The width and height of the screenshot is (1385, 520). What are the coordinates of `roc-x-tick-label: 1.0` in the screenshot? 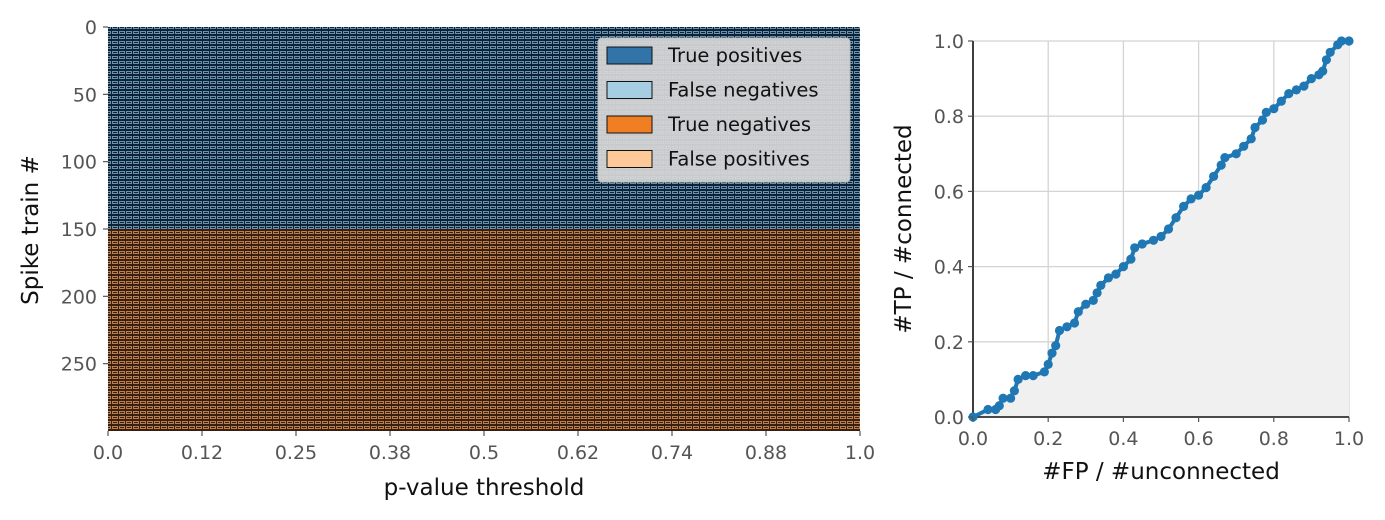 It's located at (1349, 439).